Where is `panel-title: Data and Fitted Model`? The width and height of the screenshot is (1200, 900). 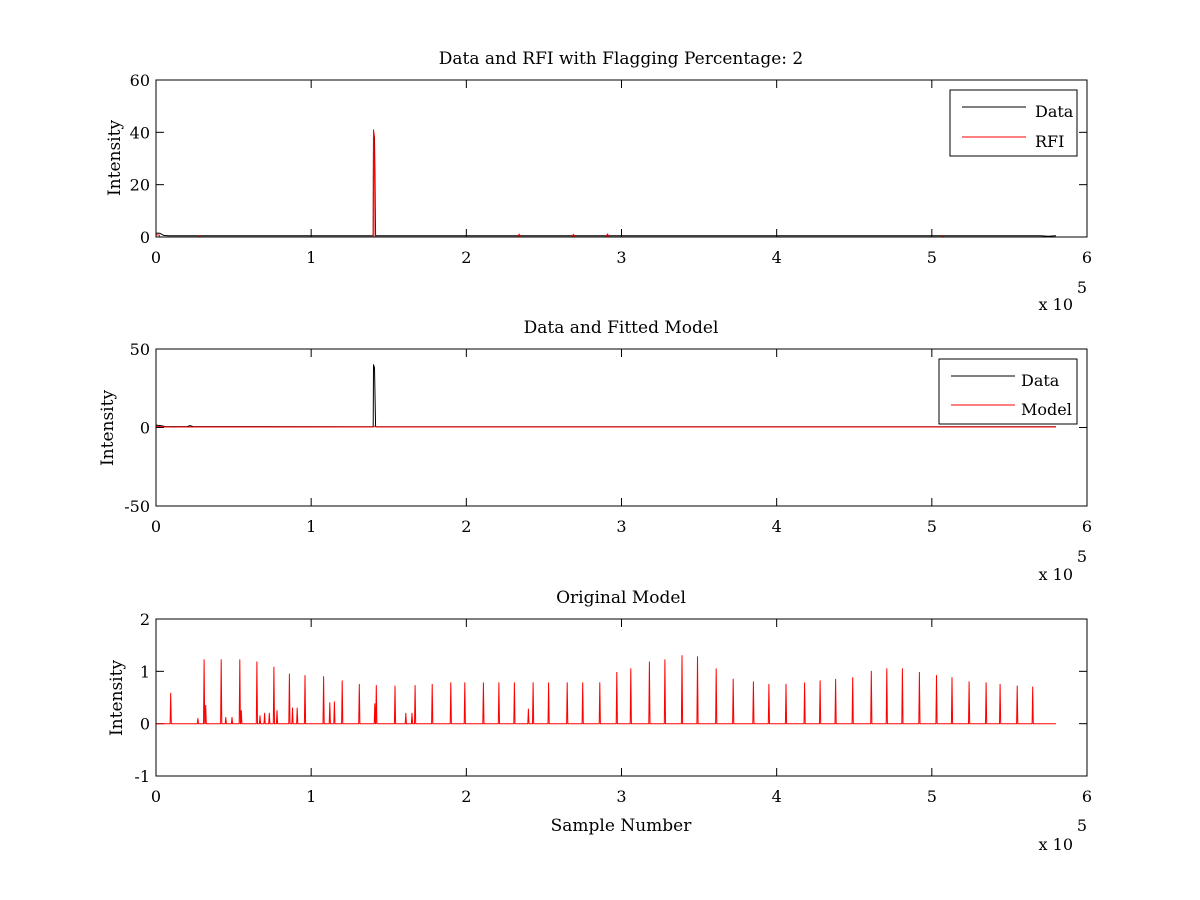 panel-title: Data and Fitted Model is located at coordinates (621, 328).